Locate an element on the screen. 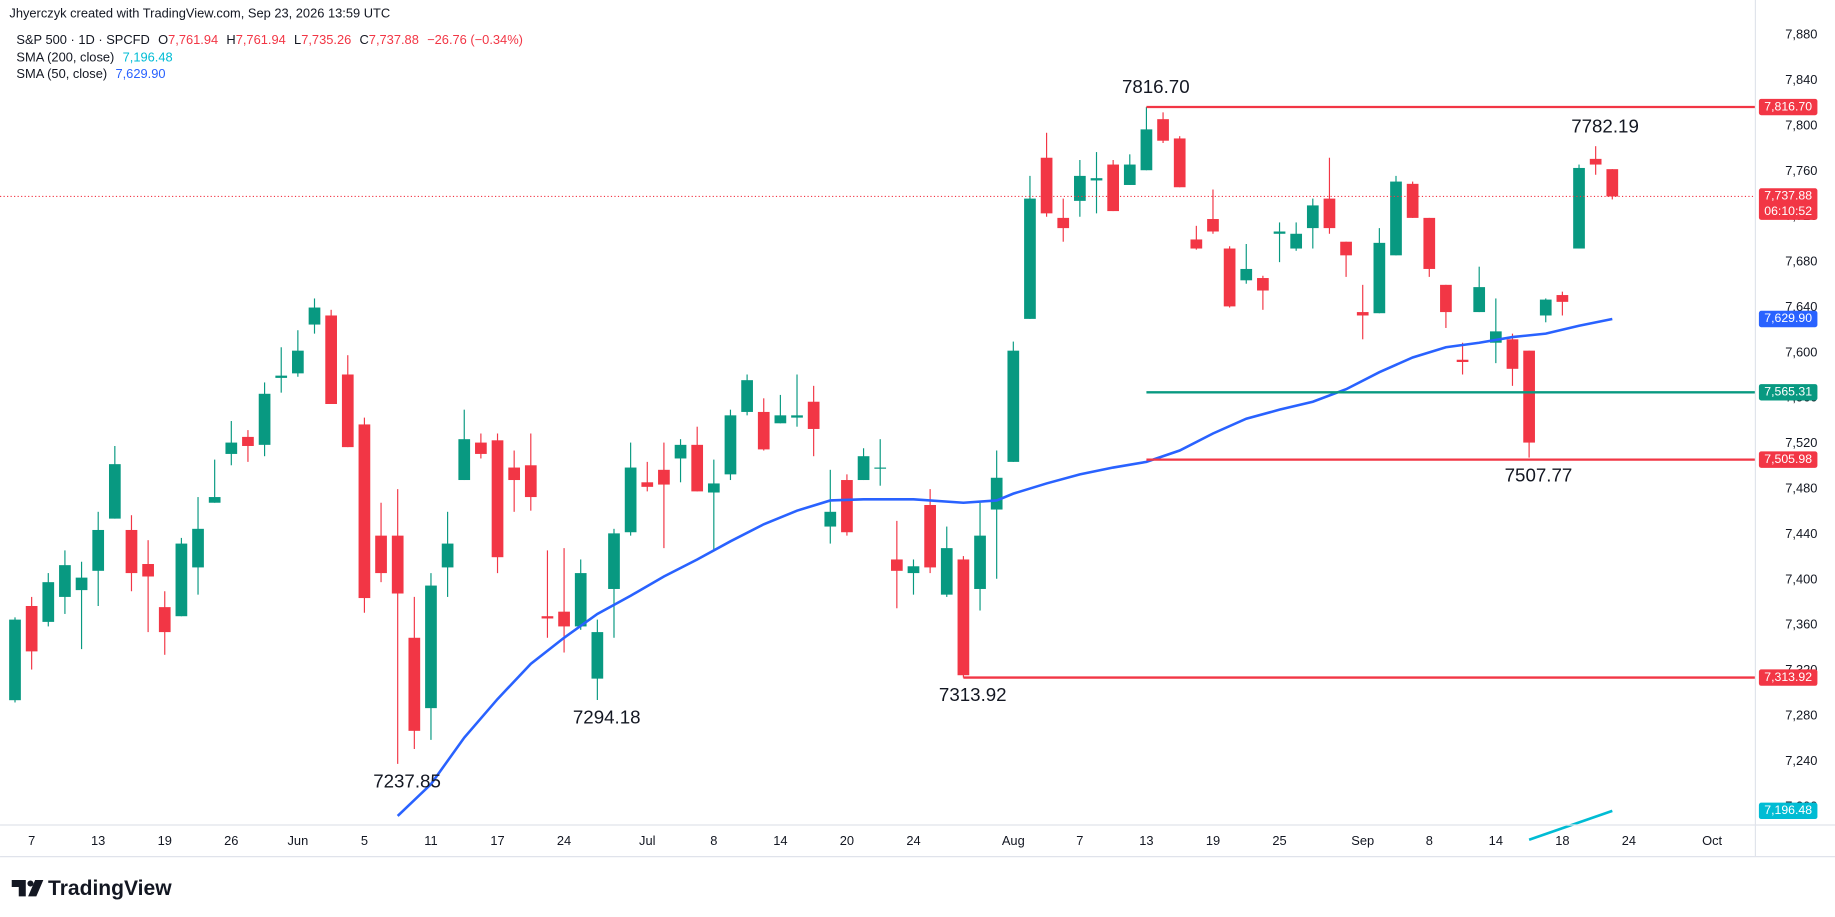 The width and height of the screenshot is (1835, 917). sma-label: 7,196.48 is located at coordinates (1788, 810).